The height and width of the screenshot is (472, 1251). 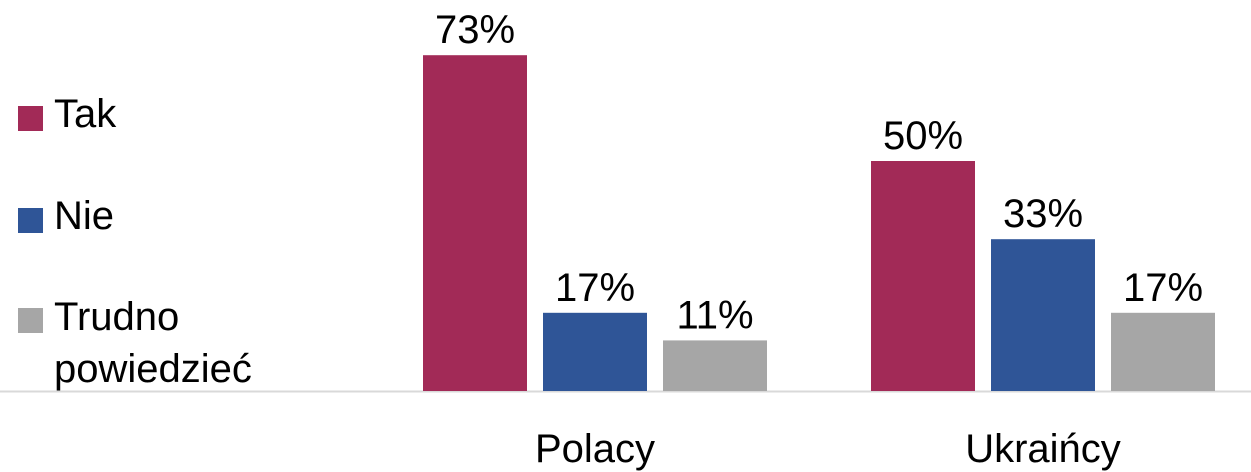 What do you see at coordinates (30, 118) in the screenshot?
I see `legend-swatch-tak` at bounding box center [30, 118].